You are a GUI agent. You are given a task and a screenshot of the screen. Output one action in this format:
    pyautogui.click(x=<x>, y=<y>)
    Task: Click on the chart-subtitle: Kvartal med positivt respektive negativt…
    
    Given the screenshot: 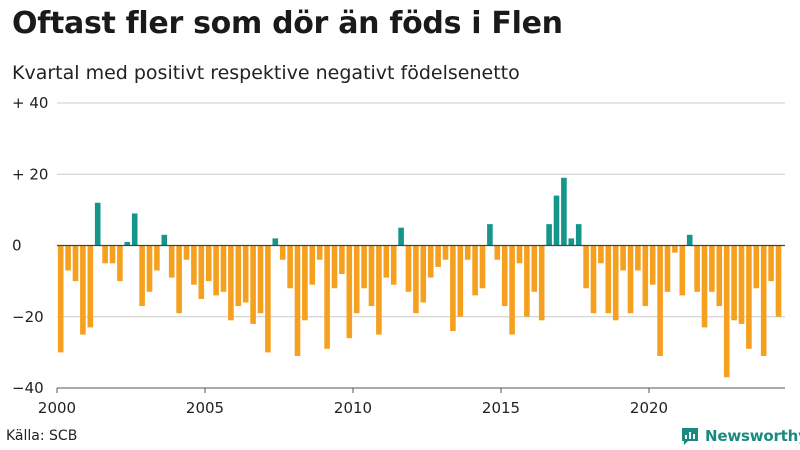 What is the action you would take?
    pyautogui.click(x=266, y=73)
    